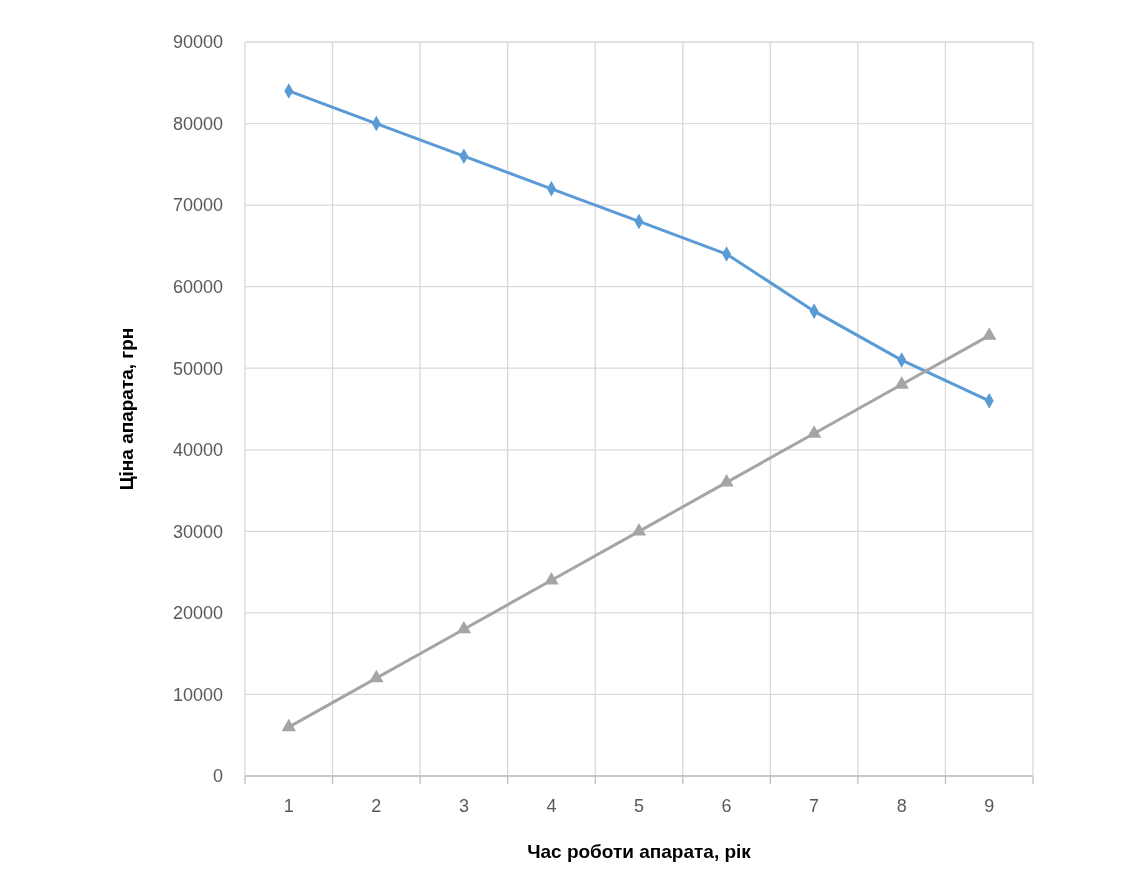  What do you see at coordinates (197, 694) in the screenshot?
I see `y-tick-label: 10000` at bounding box center [197, 694].